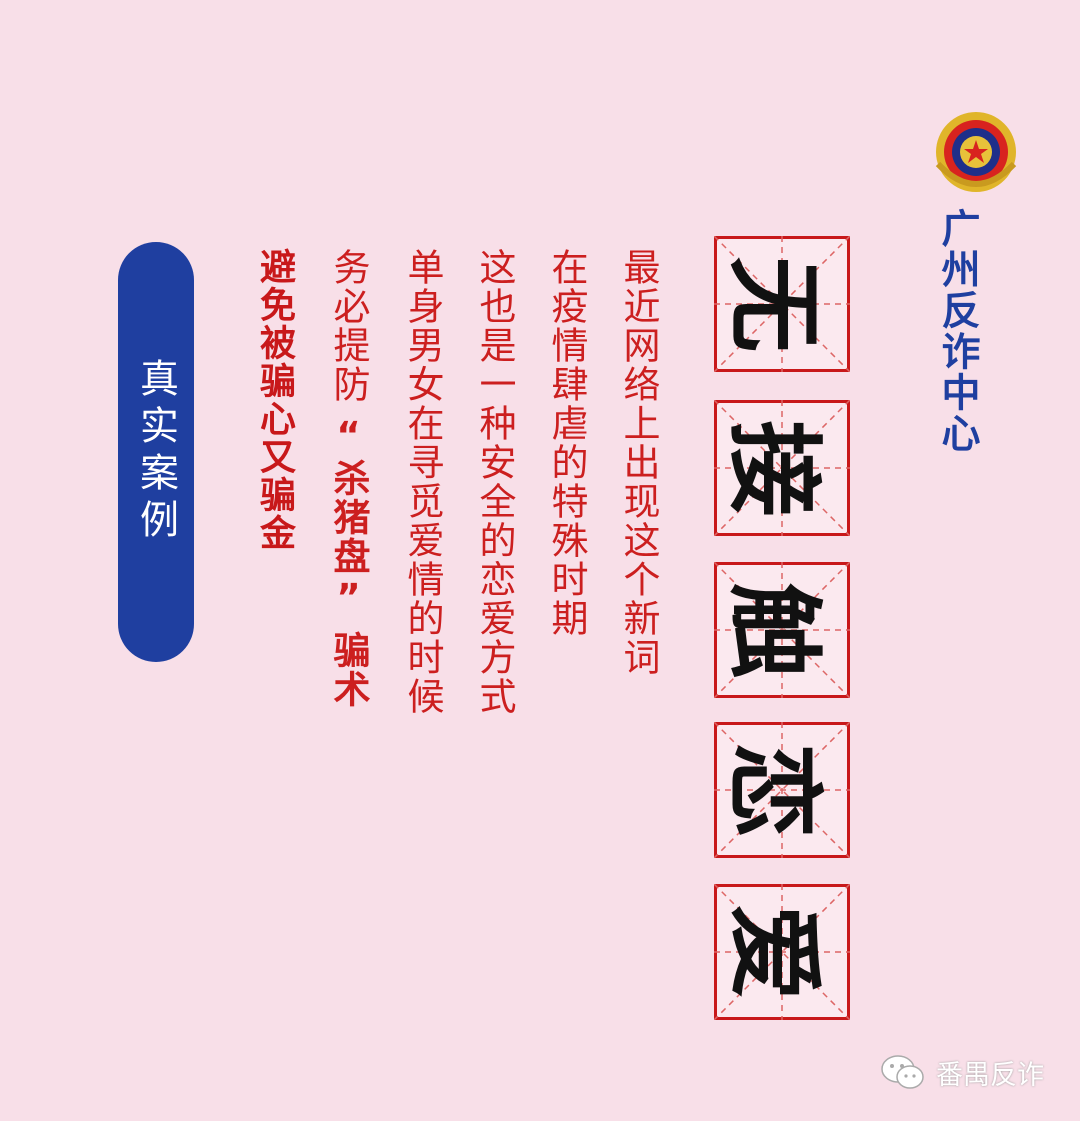 This screenshot has width=1080, height=1121. I want to click on warning-suffix: 骗术, so click(348, 670).